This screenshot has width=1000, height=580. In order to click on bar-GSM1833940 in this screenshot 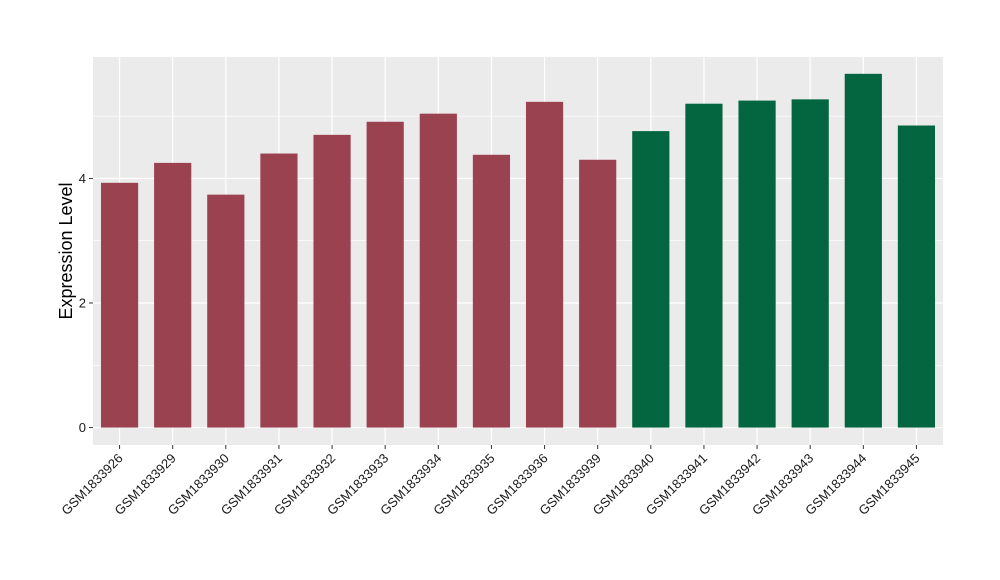, I will do `click(651, 279)`.